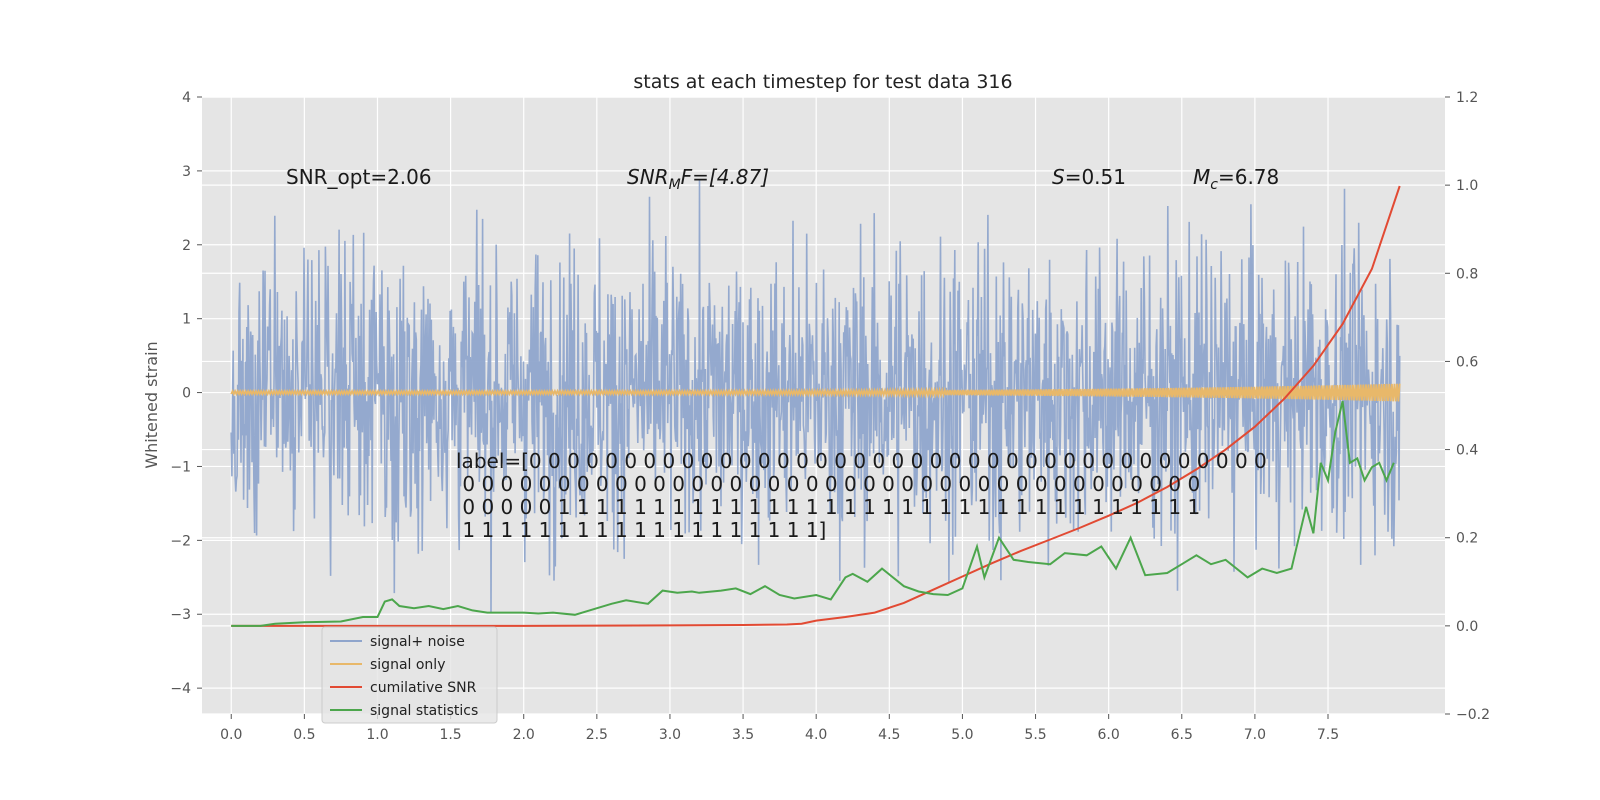  What do you see at coordinates (359, 177) in the screenshot?
I see `snr-opt-annotation: SNR_opt=2.06` at bounding box center [359, 177].